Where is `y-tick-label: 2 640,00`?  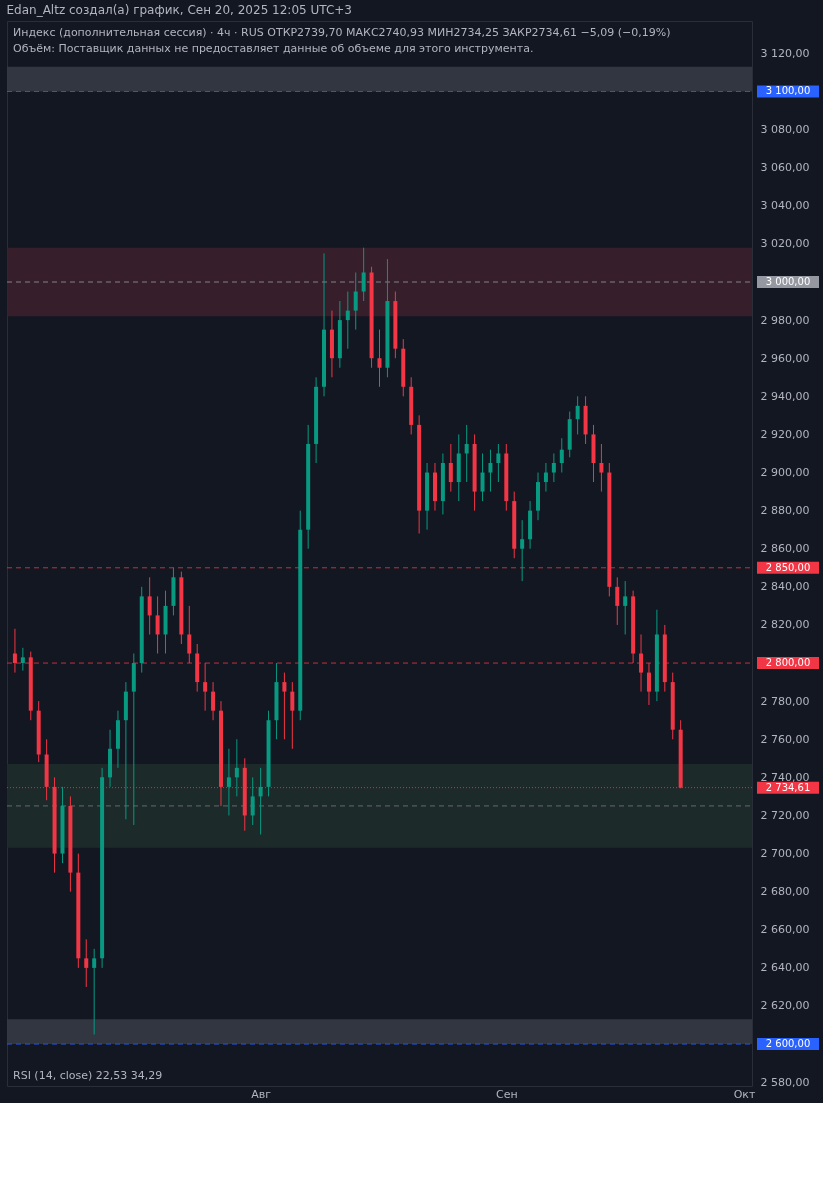 y-tick-label: 2 640,00 is located at coordinates (785, 968).